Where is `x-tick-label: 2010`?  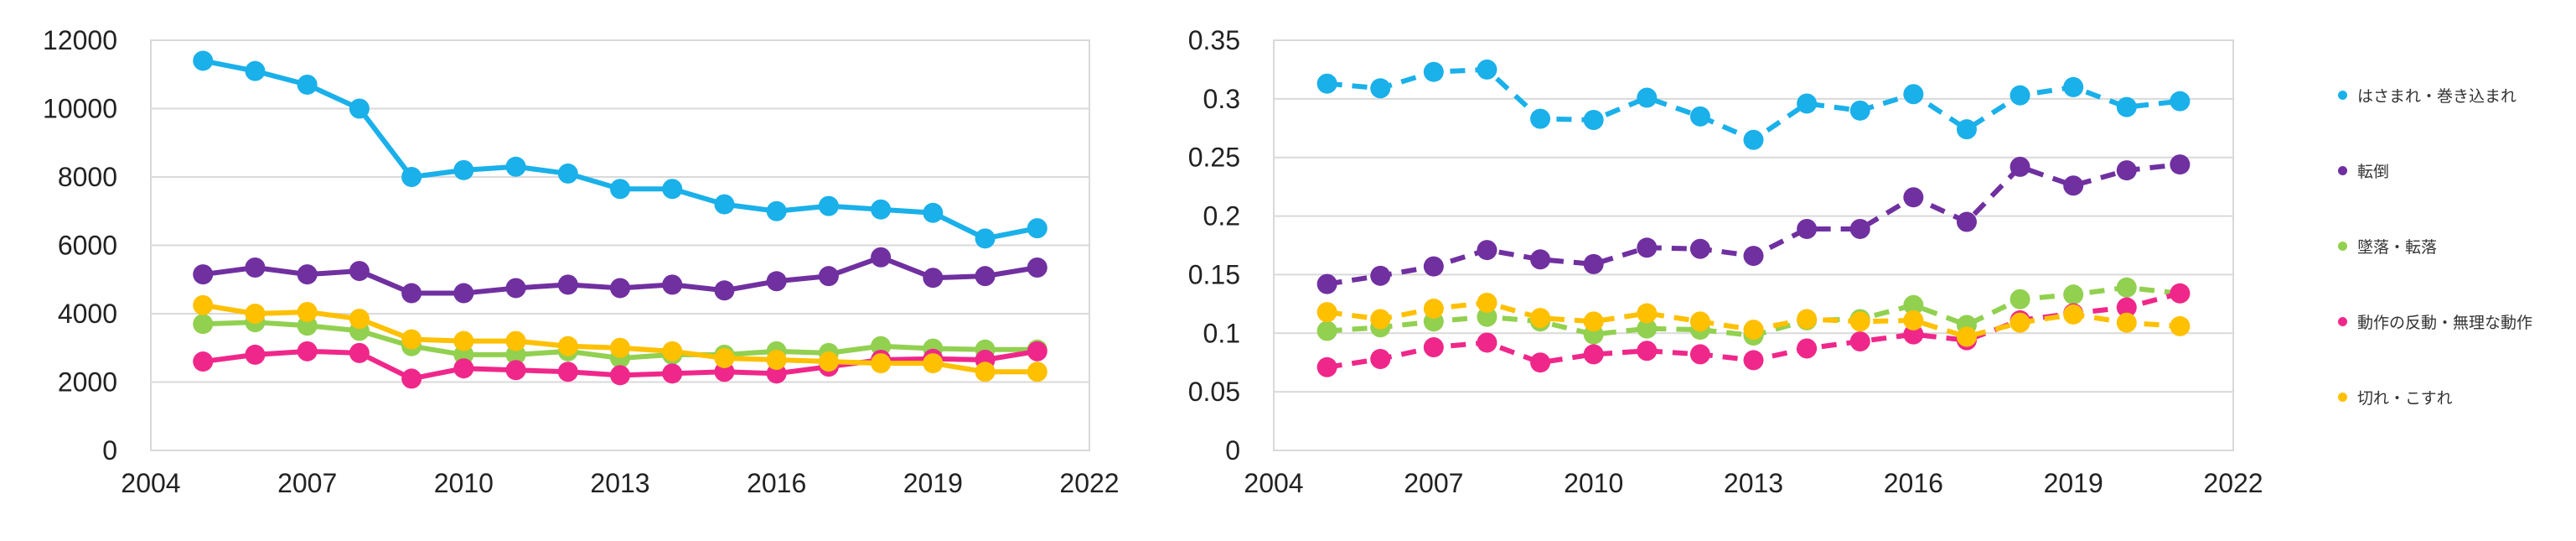
x-tick-label: 2010 is located at coordinates (464, 483).